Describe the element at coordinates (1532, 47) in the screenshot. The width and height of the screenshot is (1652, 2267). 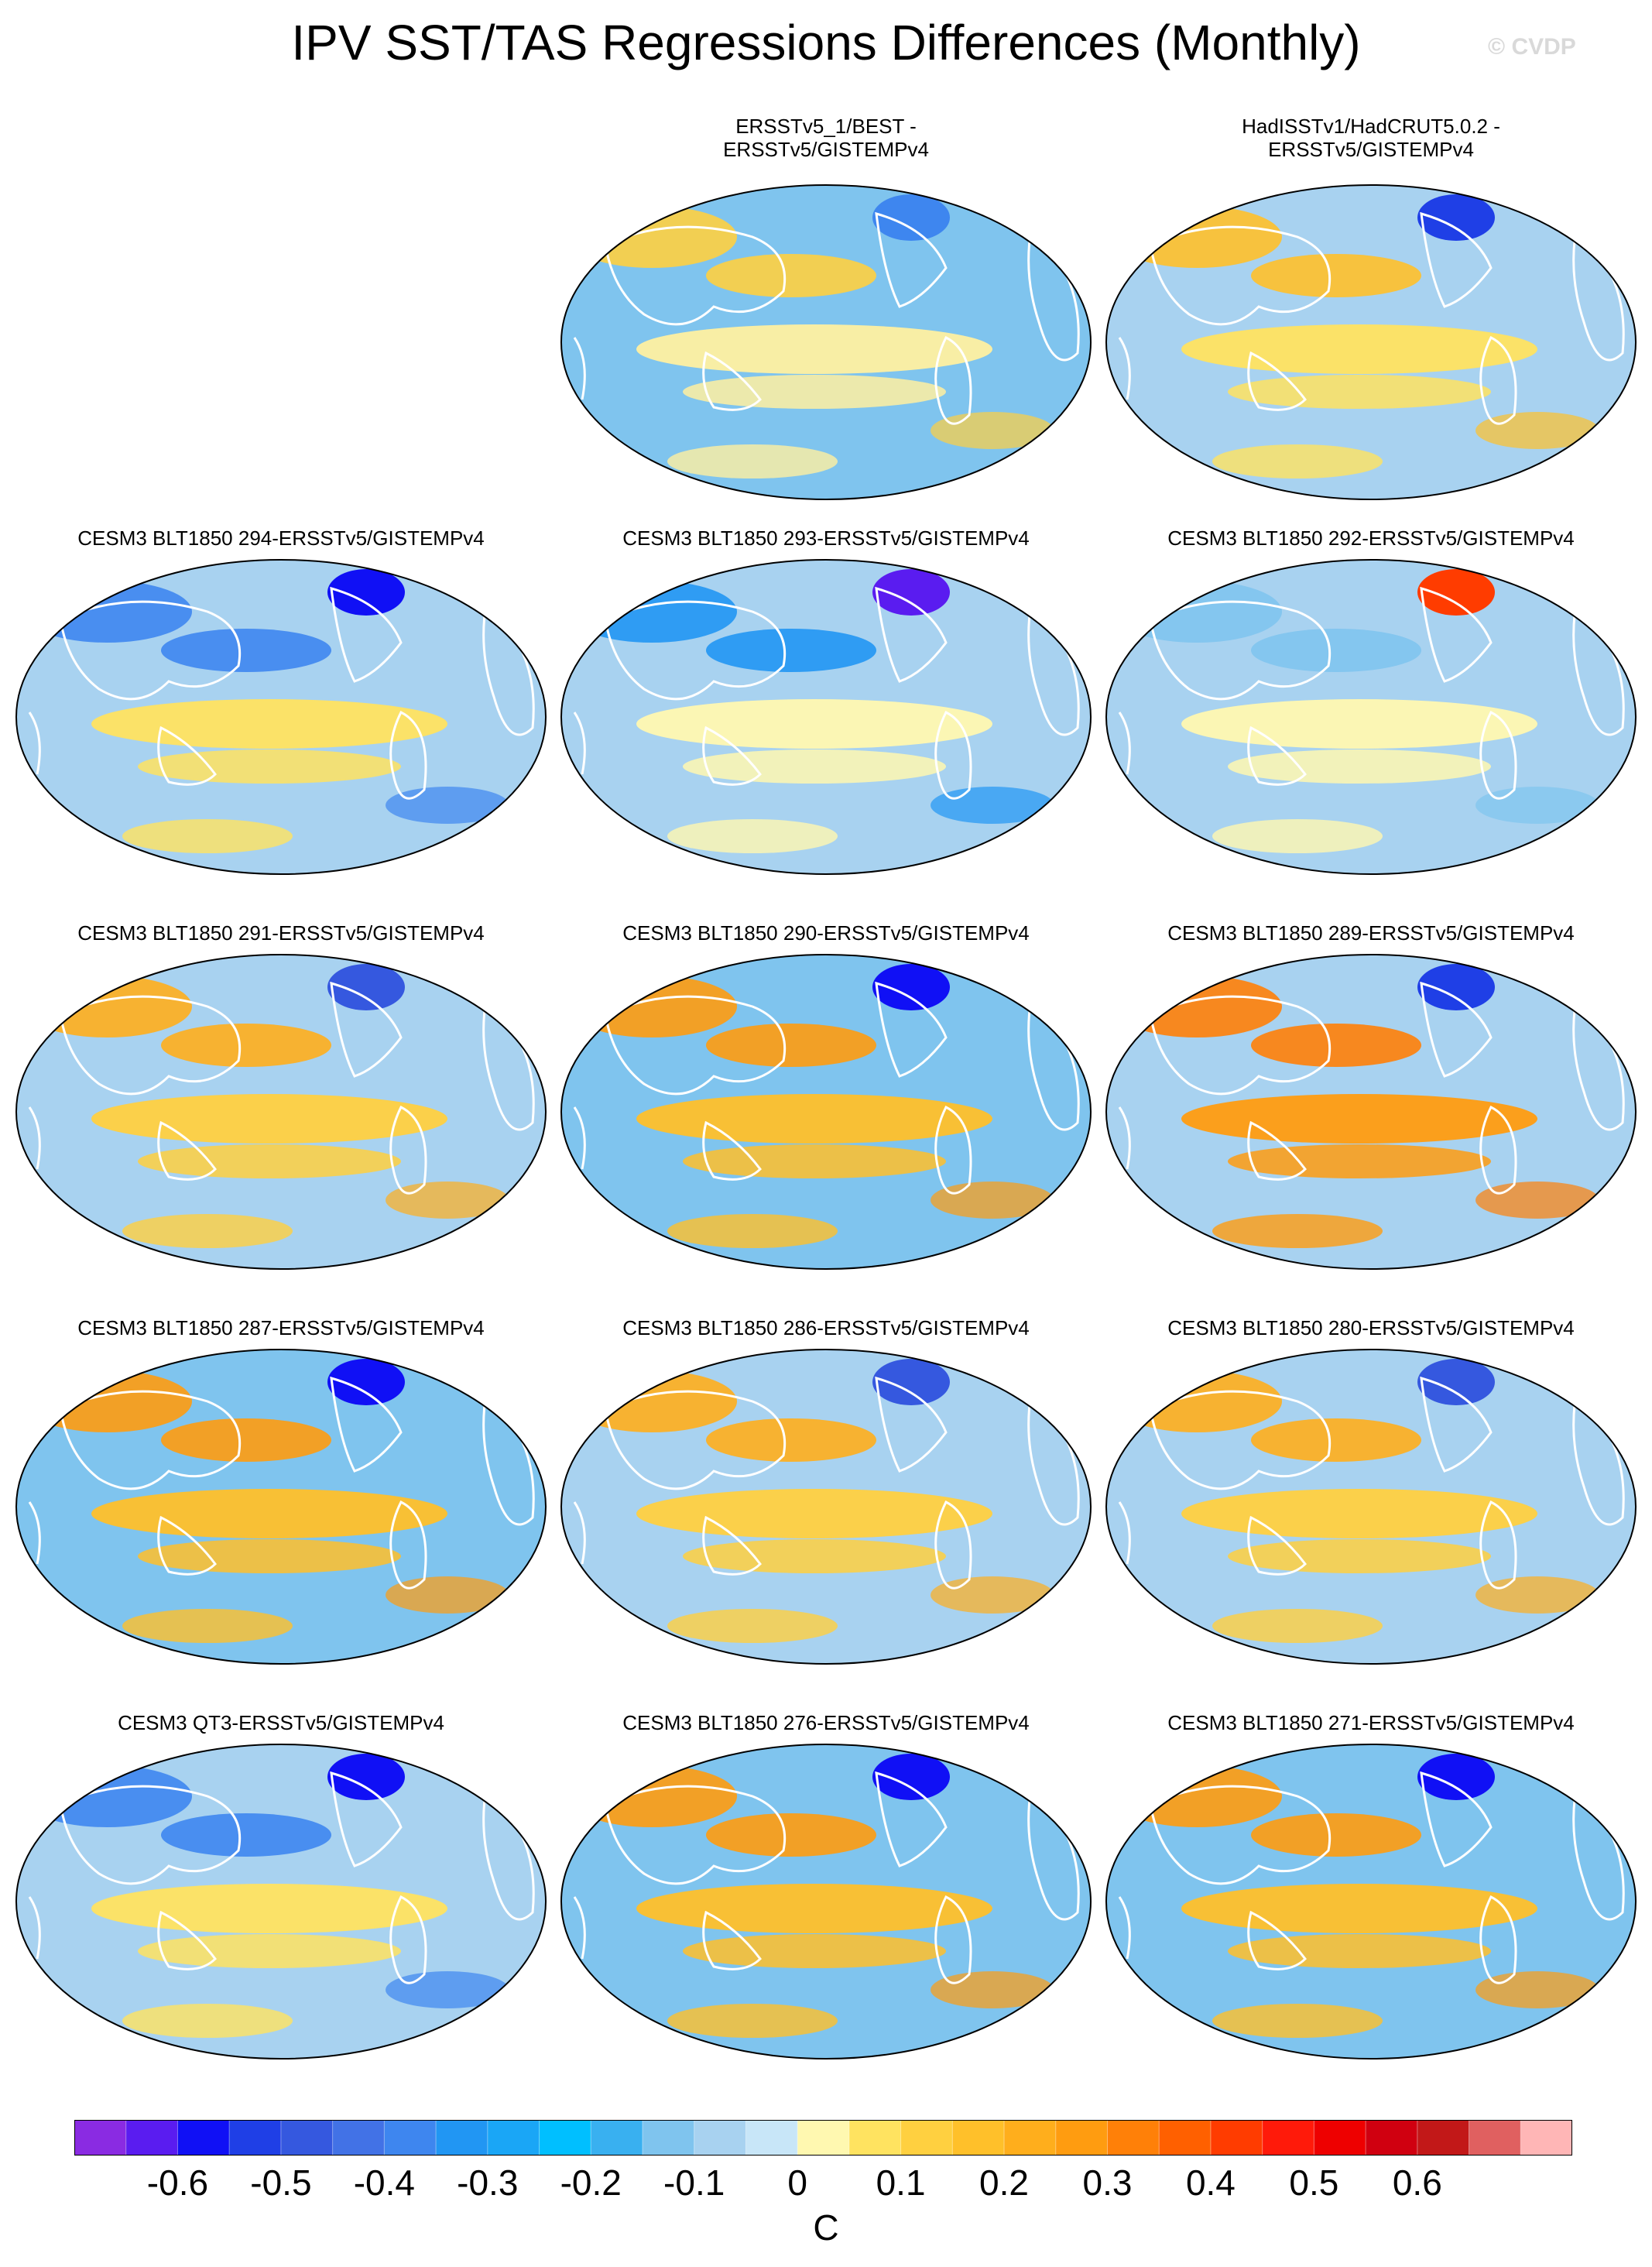
I see `watermark: © CVDP` at that location.